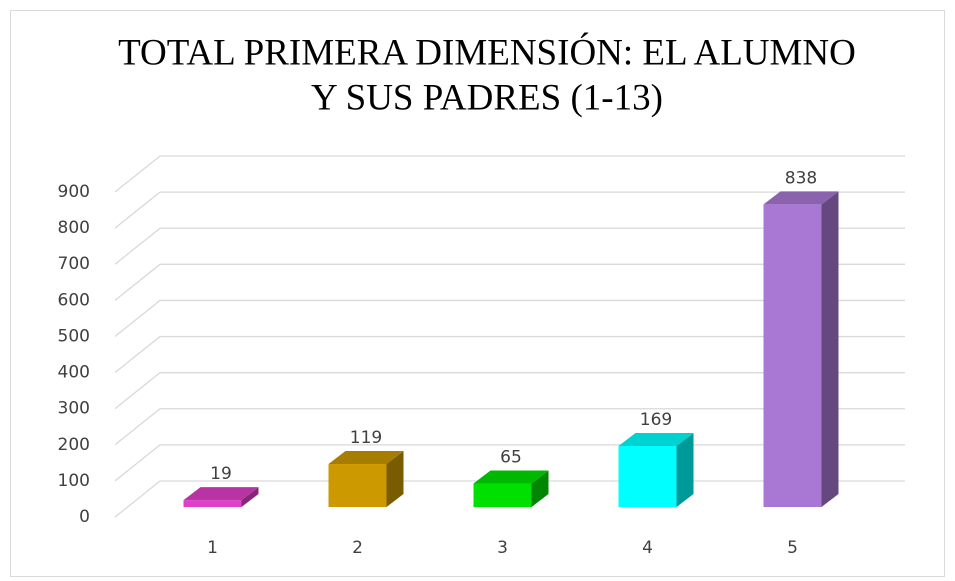 The height and width of the screenshot is (581, 955). What do you see at coordinates (502, 548) in the screenshot?
I see `x-tick-label: 3` at bounding box center [502, 548].